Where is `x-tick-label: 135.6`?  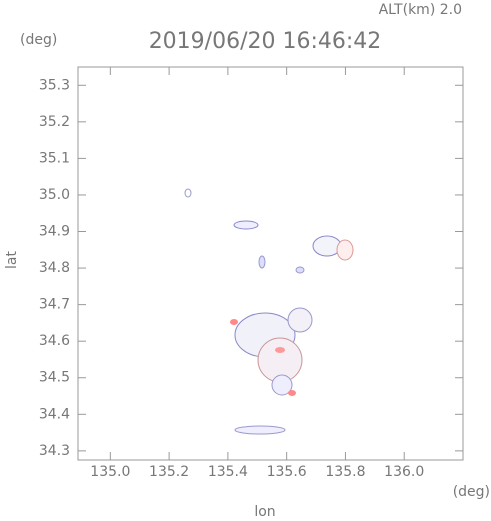 x-tick-label: 135.6 is located at coordinates (287, 472).